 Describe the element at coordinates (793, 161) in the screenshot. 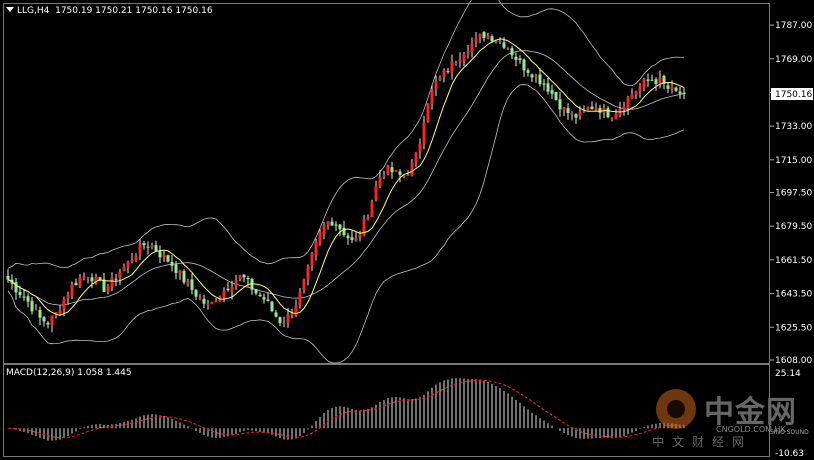

I see `price-tick-label: 1715.00` at that location.